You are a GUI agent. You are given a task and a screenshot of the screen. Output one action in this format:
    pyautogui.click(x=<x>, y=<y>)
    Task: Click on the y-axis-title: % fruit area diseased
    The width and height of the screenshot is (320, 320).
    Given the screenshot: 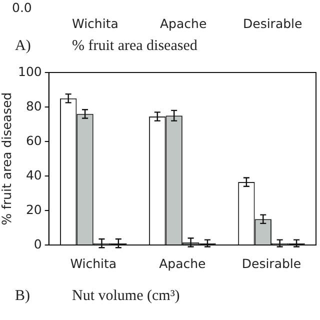 What is the action you would take?
    pyautogui.click(x=7, y=159)
    